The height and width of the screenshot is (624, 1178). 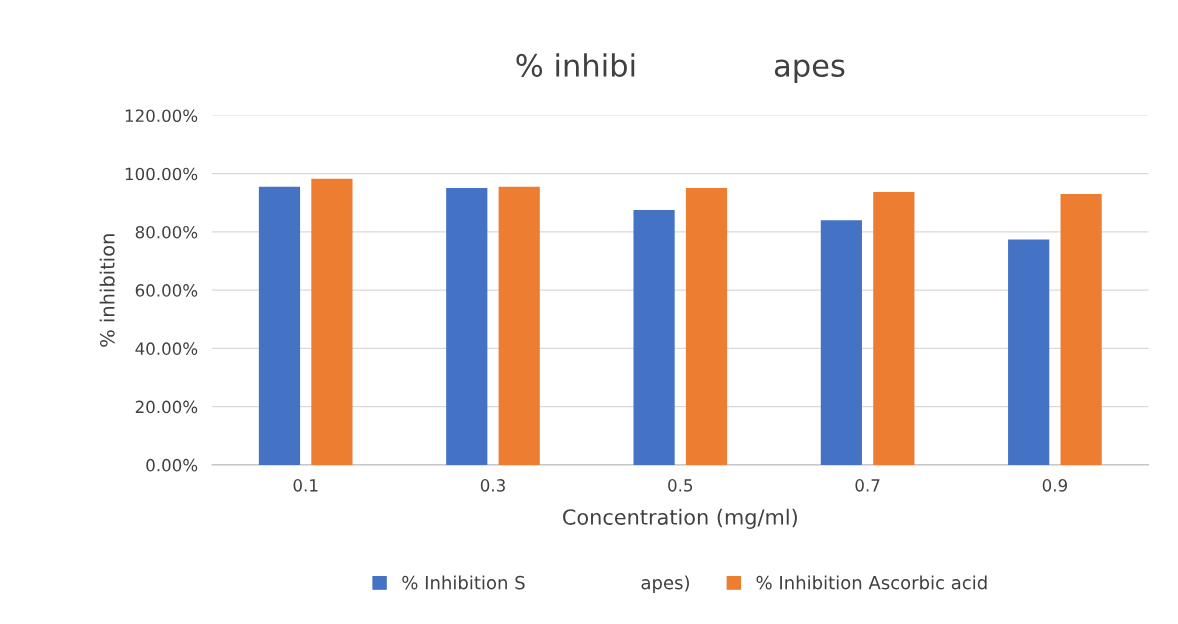 I want to click on x-tick-label: 0.5, so click(x=680, y=485).